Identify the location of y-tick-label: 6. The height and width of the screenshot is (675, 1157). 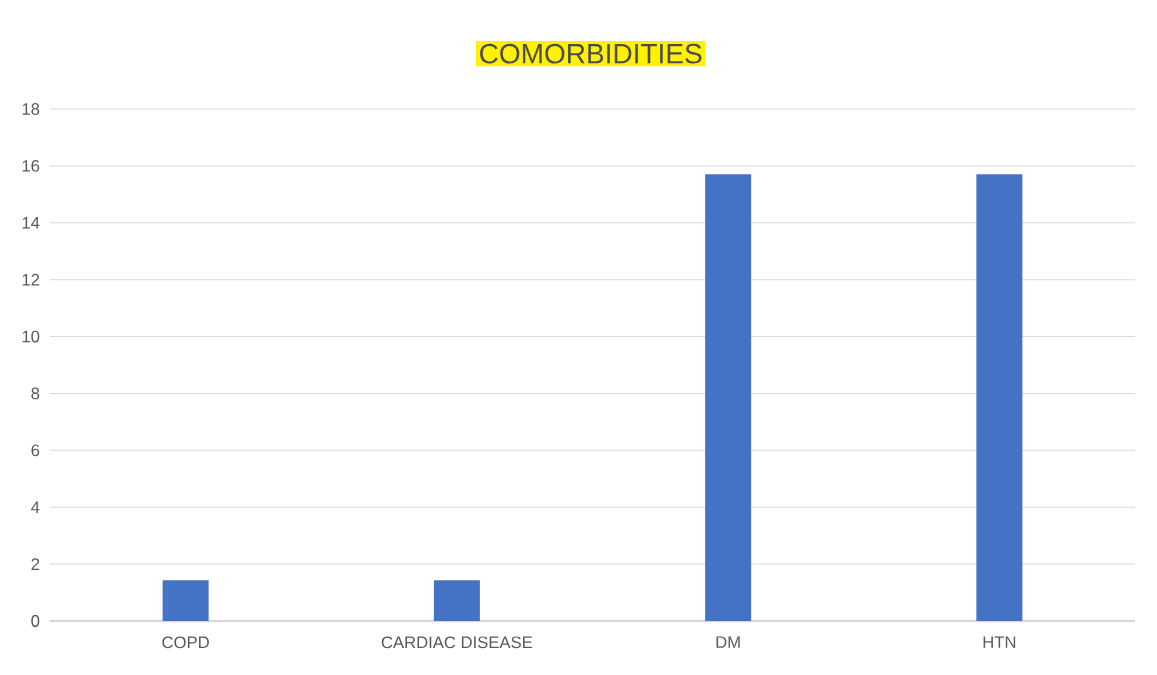
(35, 450).